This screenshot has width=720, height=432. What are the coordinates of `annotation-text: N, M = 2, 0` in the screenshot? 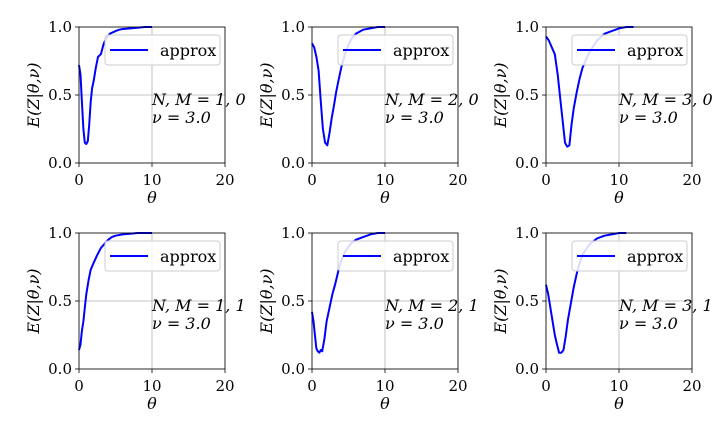 It's located at (431, 99).